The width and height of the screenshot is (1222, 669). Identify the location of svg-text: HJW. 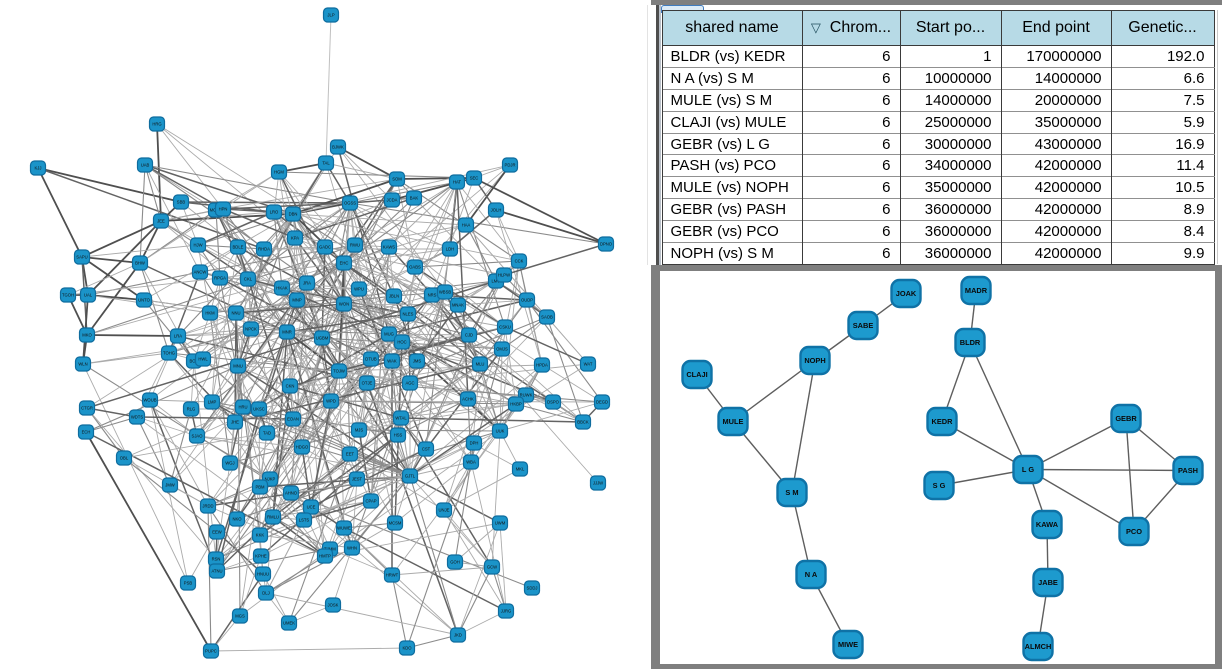
(197, 245).